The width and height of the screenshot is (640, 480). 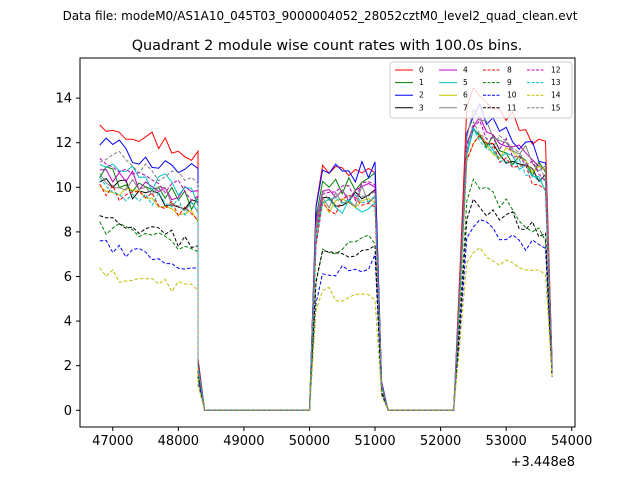 I want to click on y-tick-label: 2, so click(x=68, y=366).